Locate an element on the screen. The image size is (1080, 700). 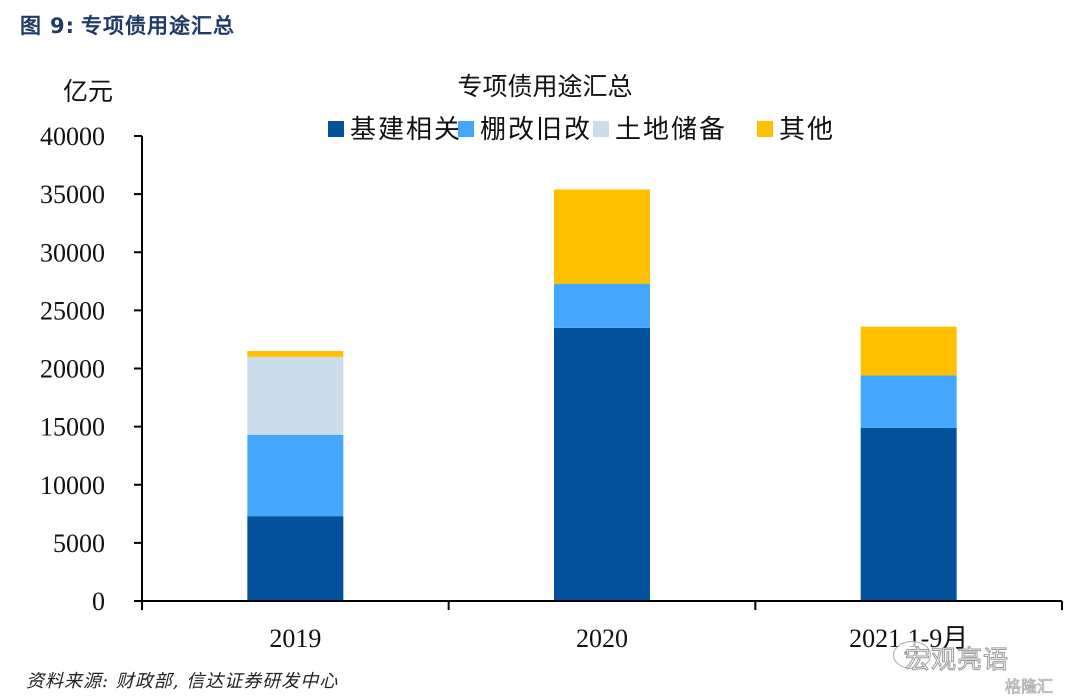
y-tick-label: 20000 is located at coordinates (72, 369).